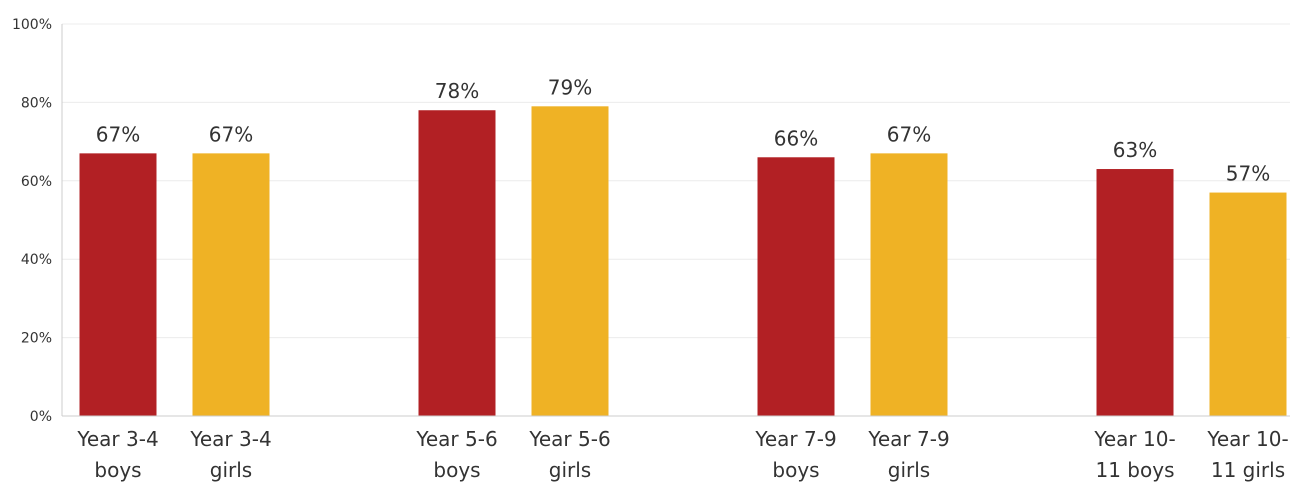  I want to click on x-tick-label: 11 boys, so click(1135, 470).